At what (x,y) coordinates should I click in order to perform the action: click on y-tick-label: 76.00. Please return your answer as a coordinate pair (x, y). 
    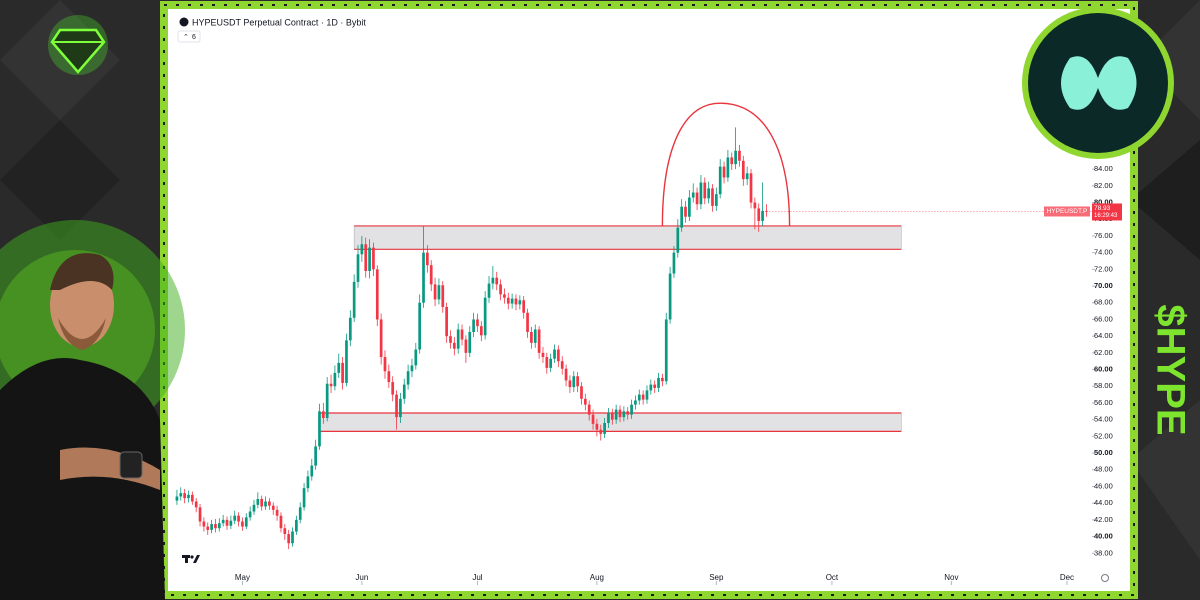
    Looking at the image, I should click on (1103, 235).